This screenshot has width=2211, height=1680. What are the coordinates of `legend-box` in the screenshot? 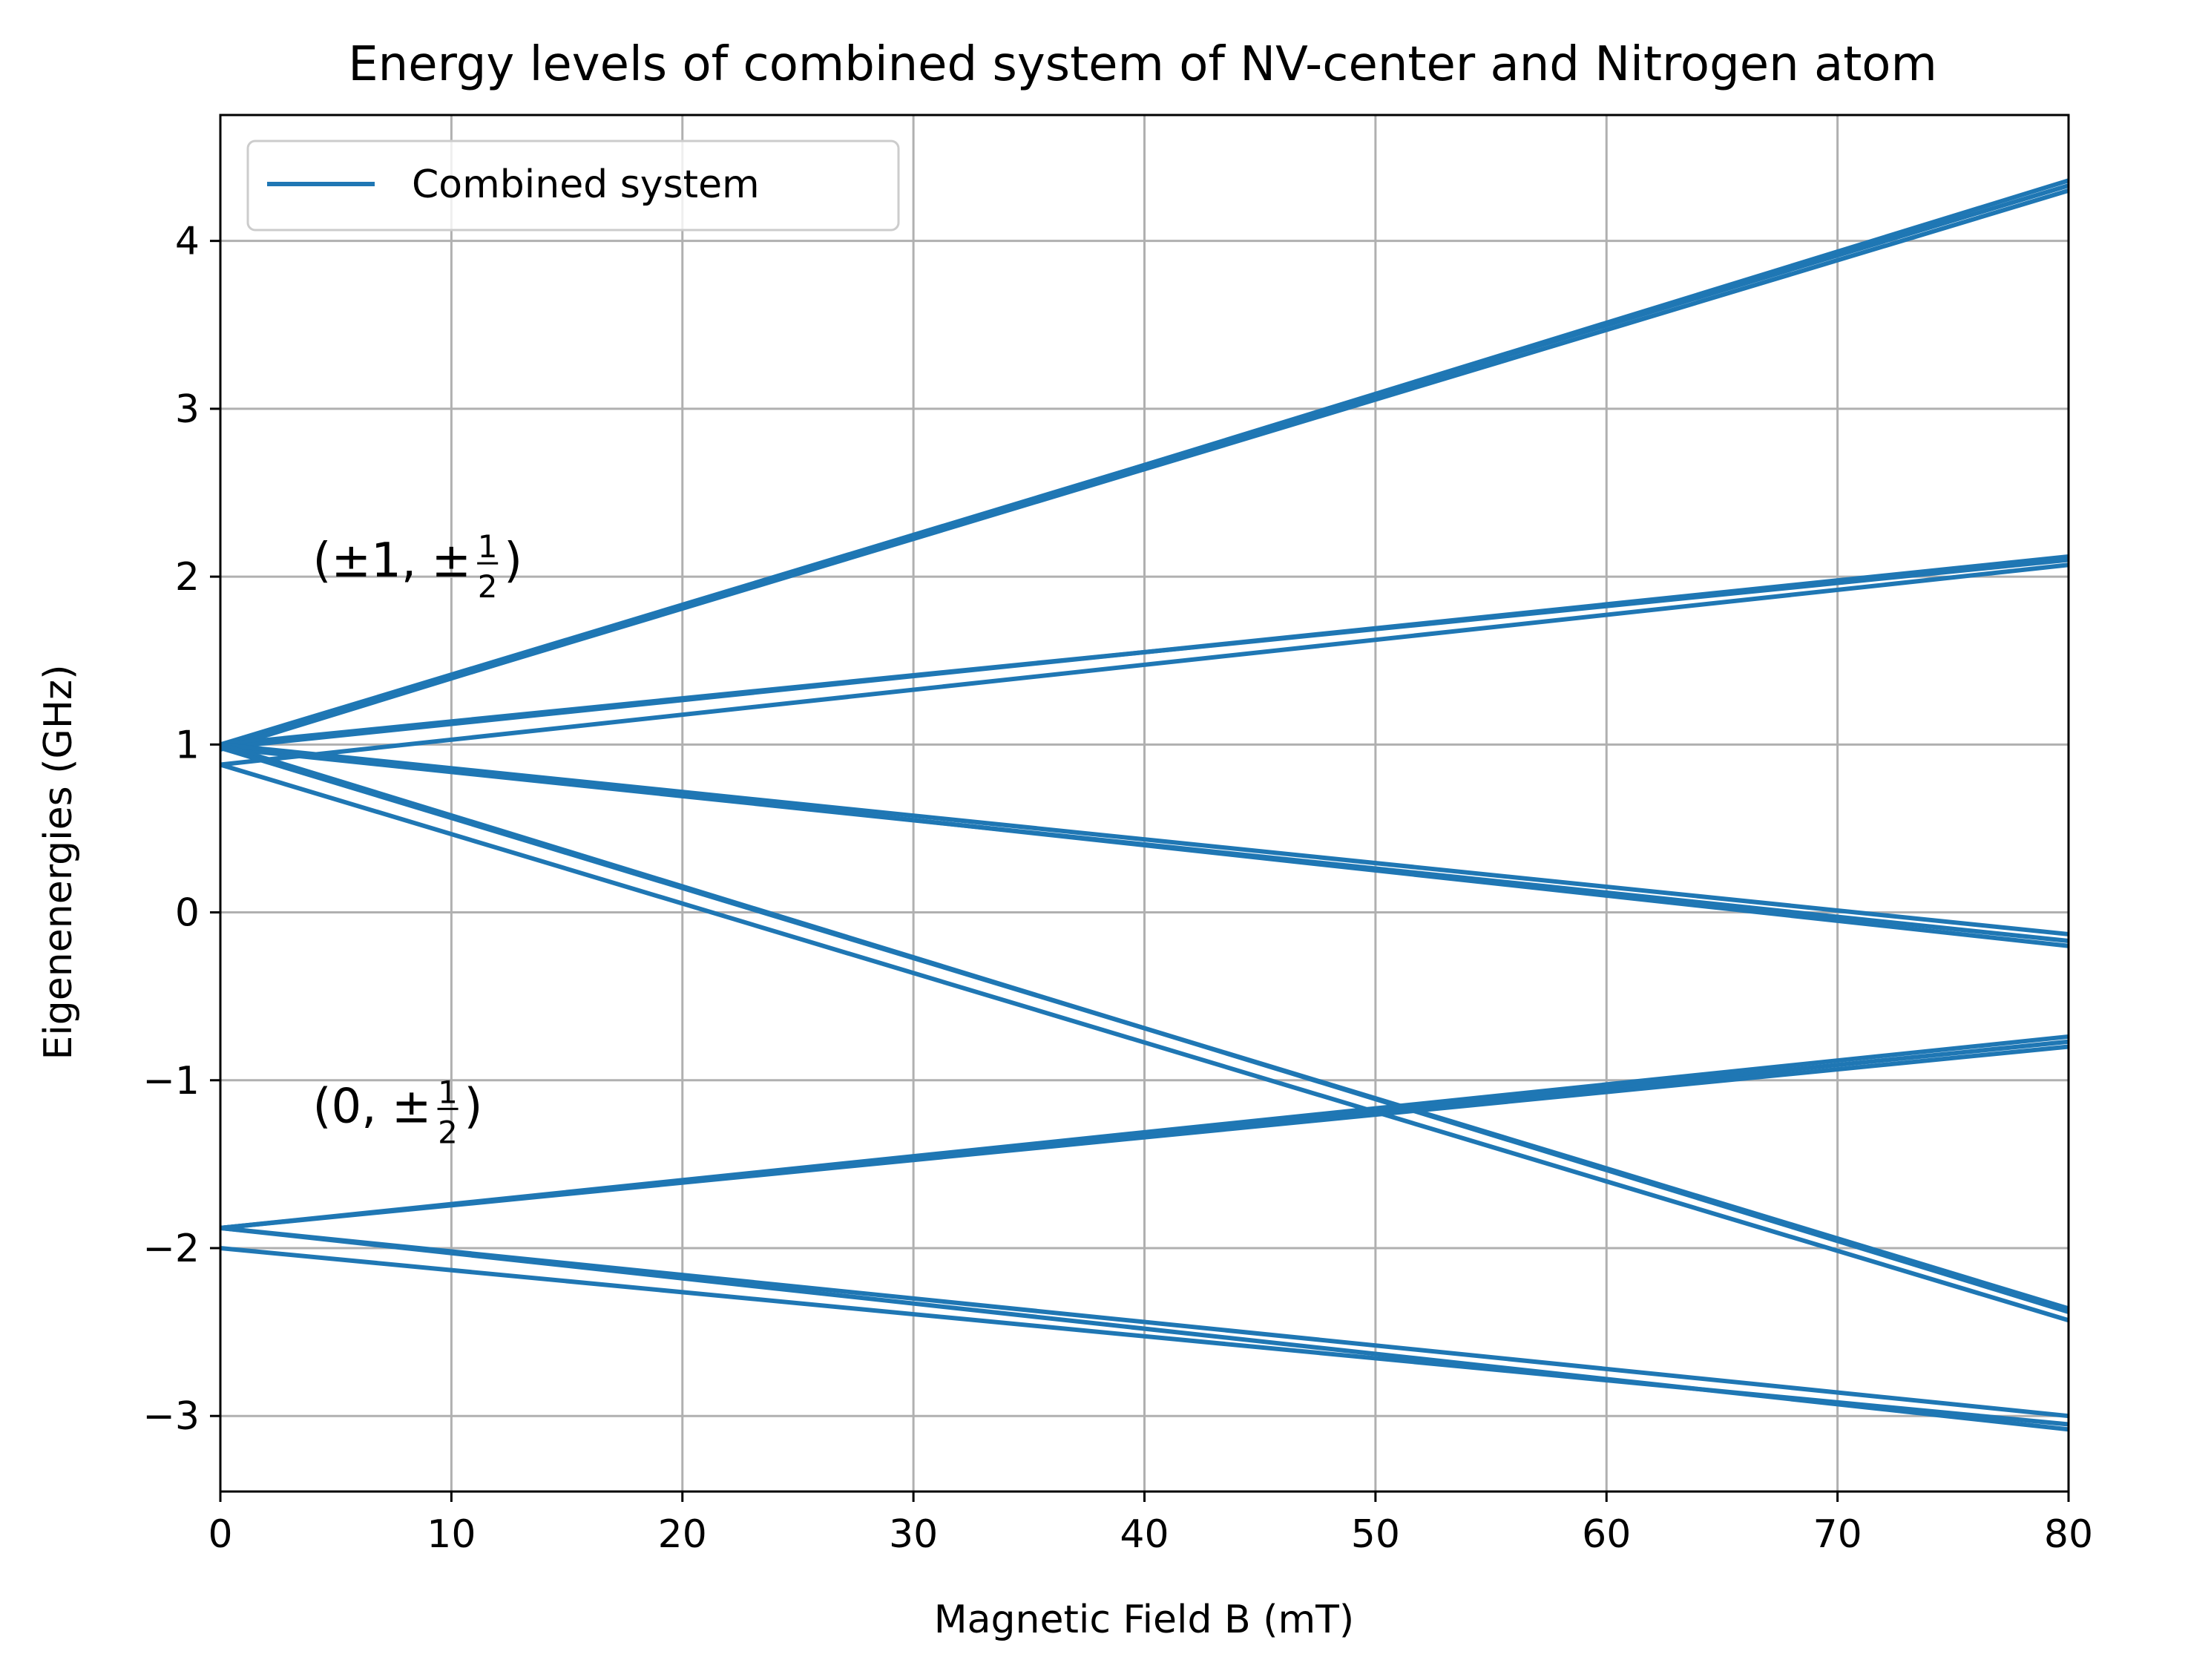 It's located at (573, 186).